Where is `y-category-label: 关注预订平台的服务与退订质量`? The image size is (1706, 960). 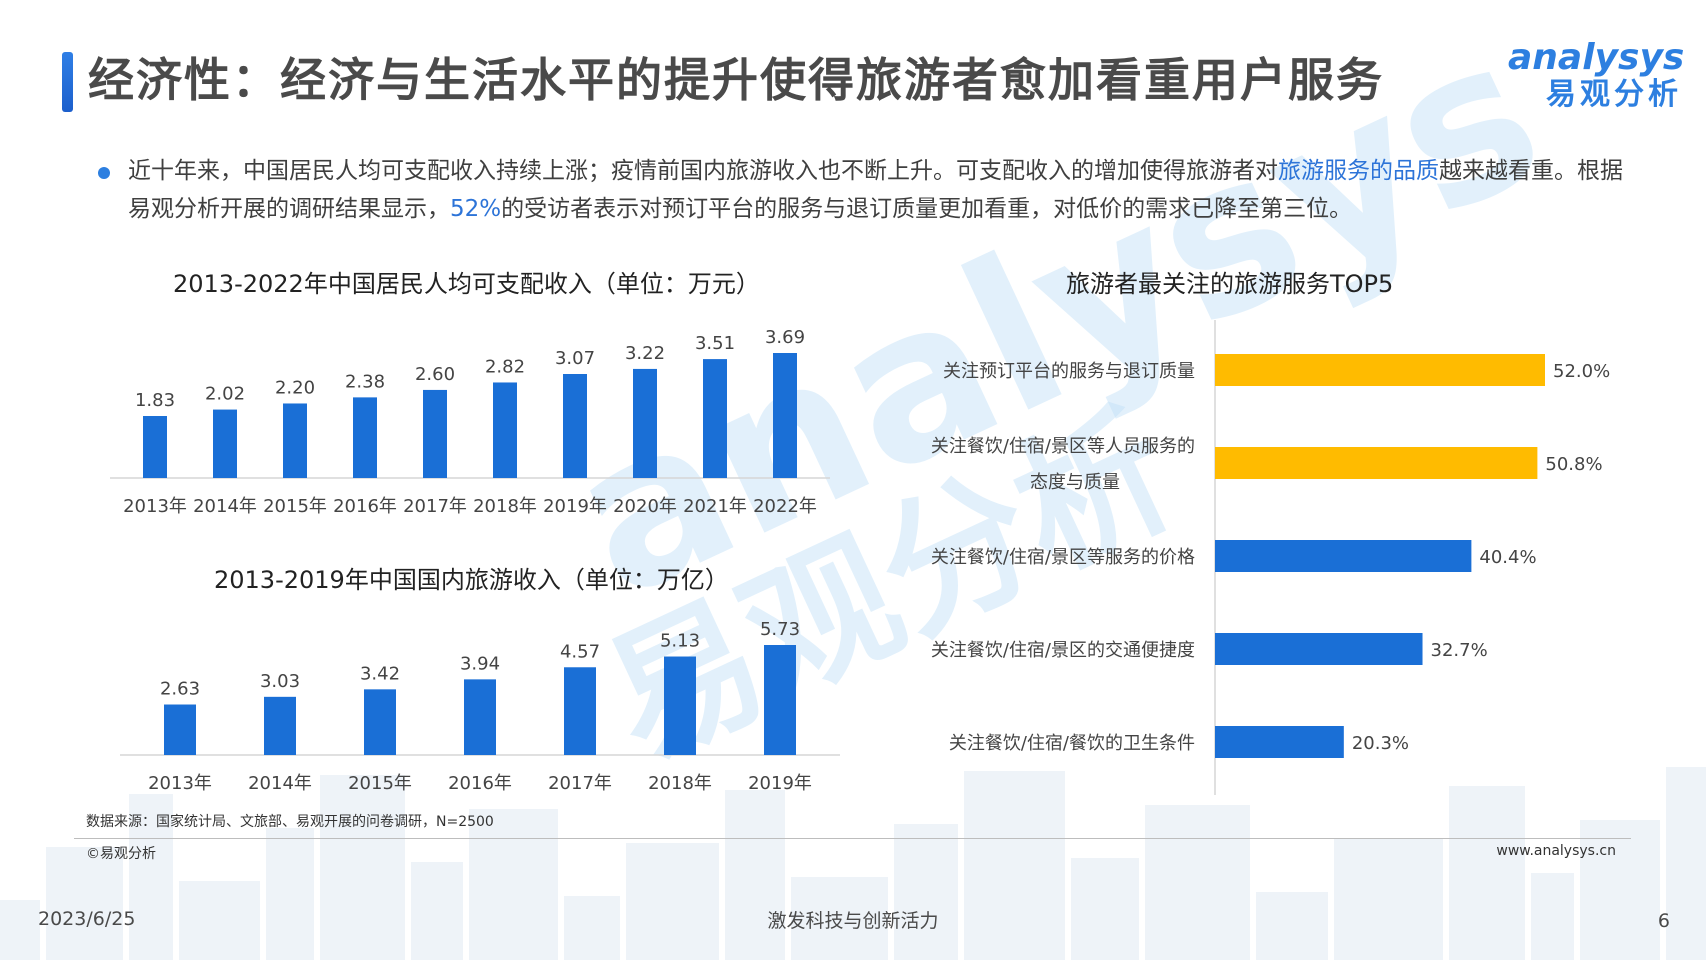 y-category-label: 关注预订平台的服务与退订质量 is located at coordinates (1069, 371).